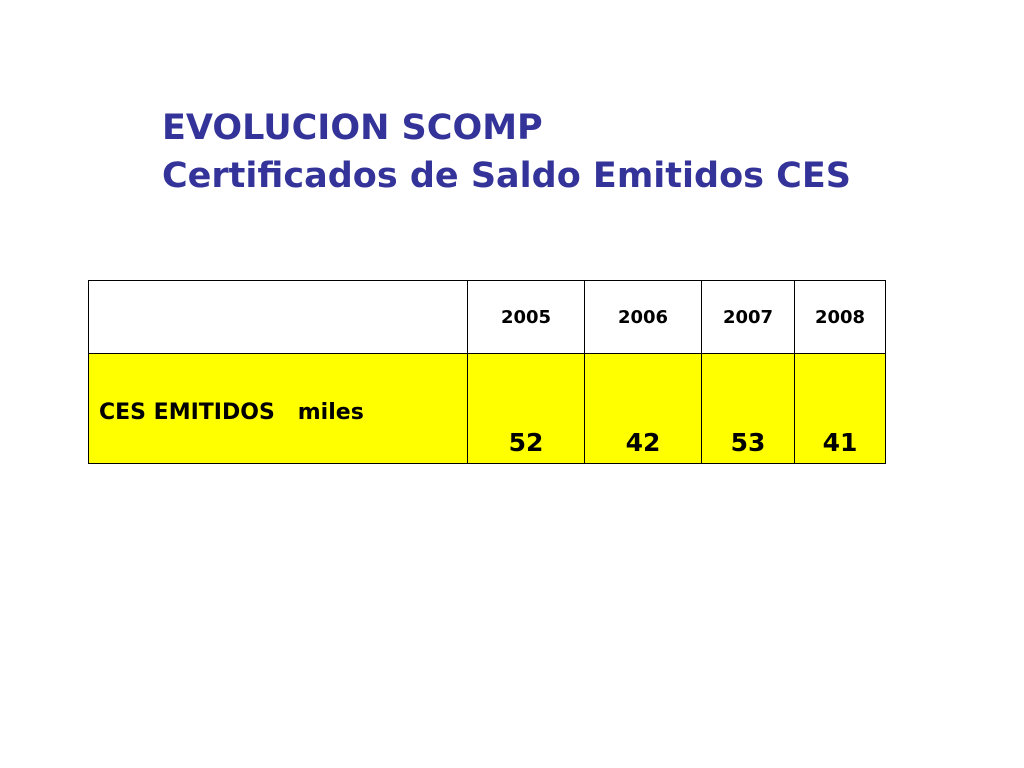 Image resolution: width=1024 pixels, height=768 pixels. Describe the element at coordinates (278, 317) in the screenshot. I see `header-label-cell` at that location.